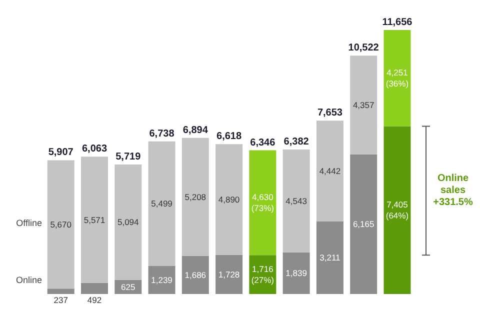 Image resolution: width=480 pixels, height=320 pixels. I want to click on data-label: 4,357, so click(363, 105).